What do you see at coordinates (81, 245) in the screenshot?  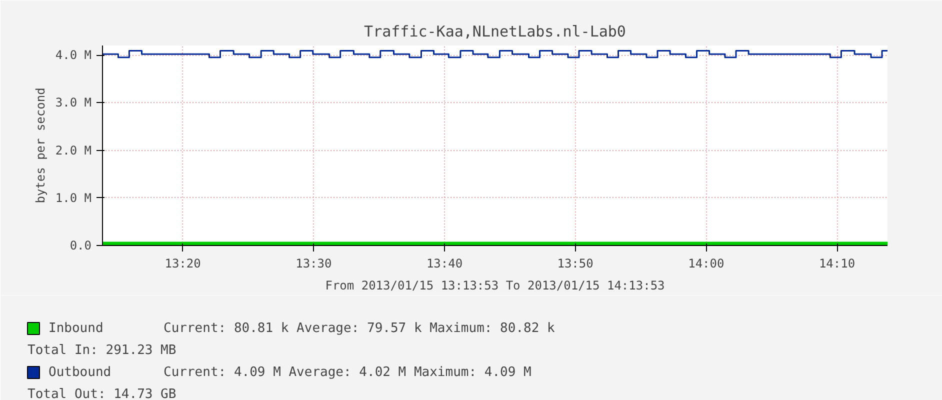 I see `y-tick-label: 0.0` at bounding box center [81, 245].